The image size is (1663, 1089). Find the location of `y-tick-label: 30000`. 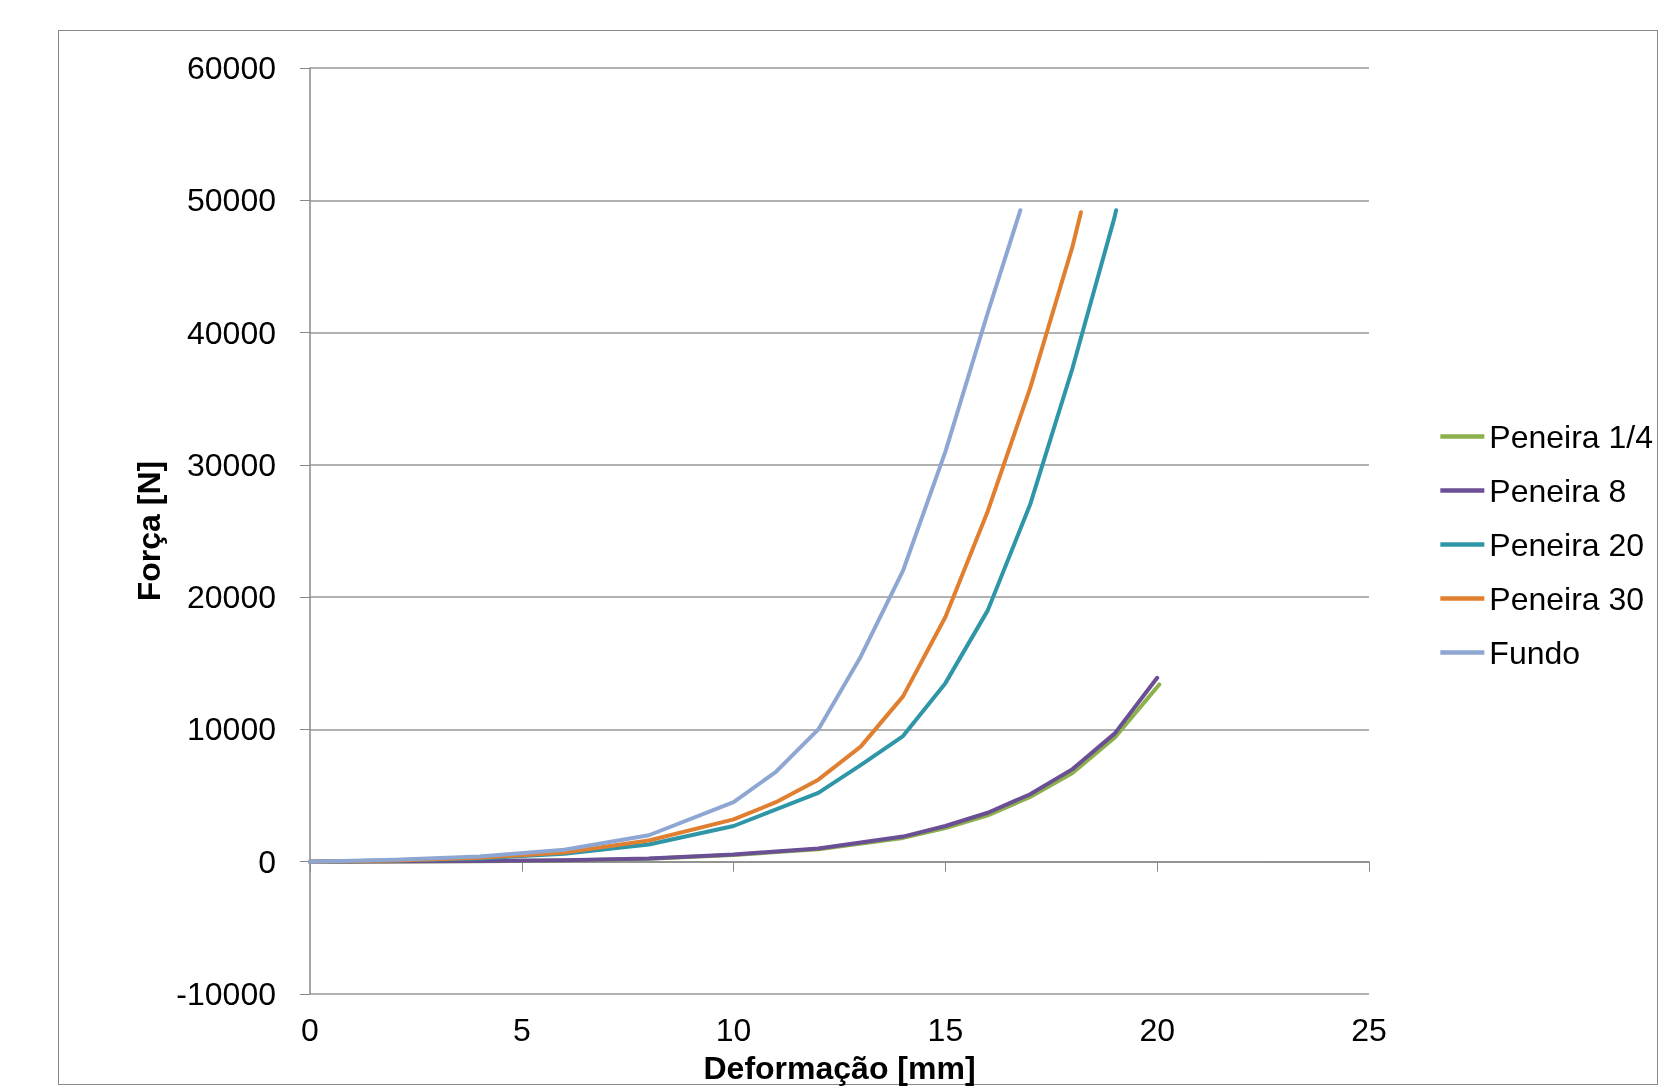

y-tick-label: 30000 is located at coordinates (231, 464).